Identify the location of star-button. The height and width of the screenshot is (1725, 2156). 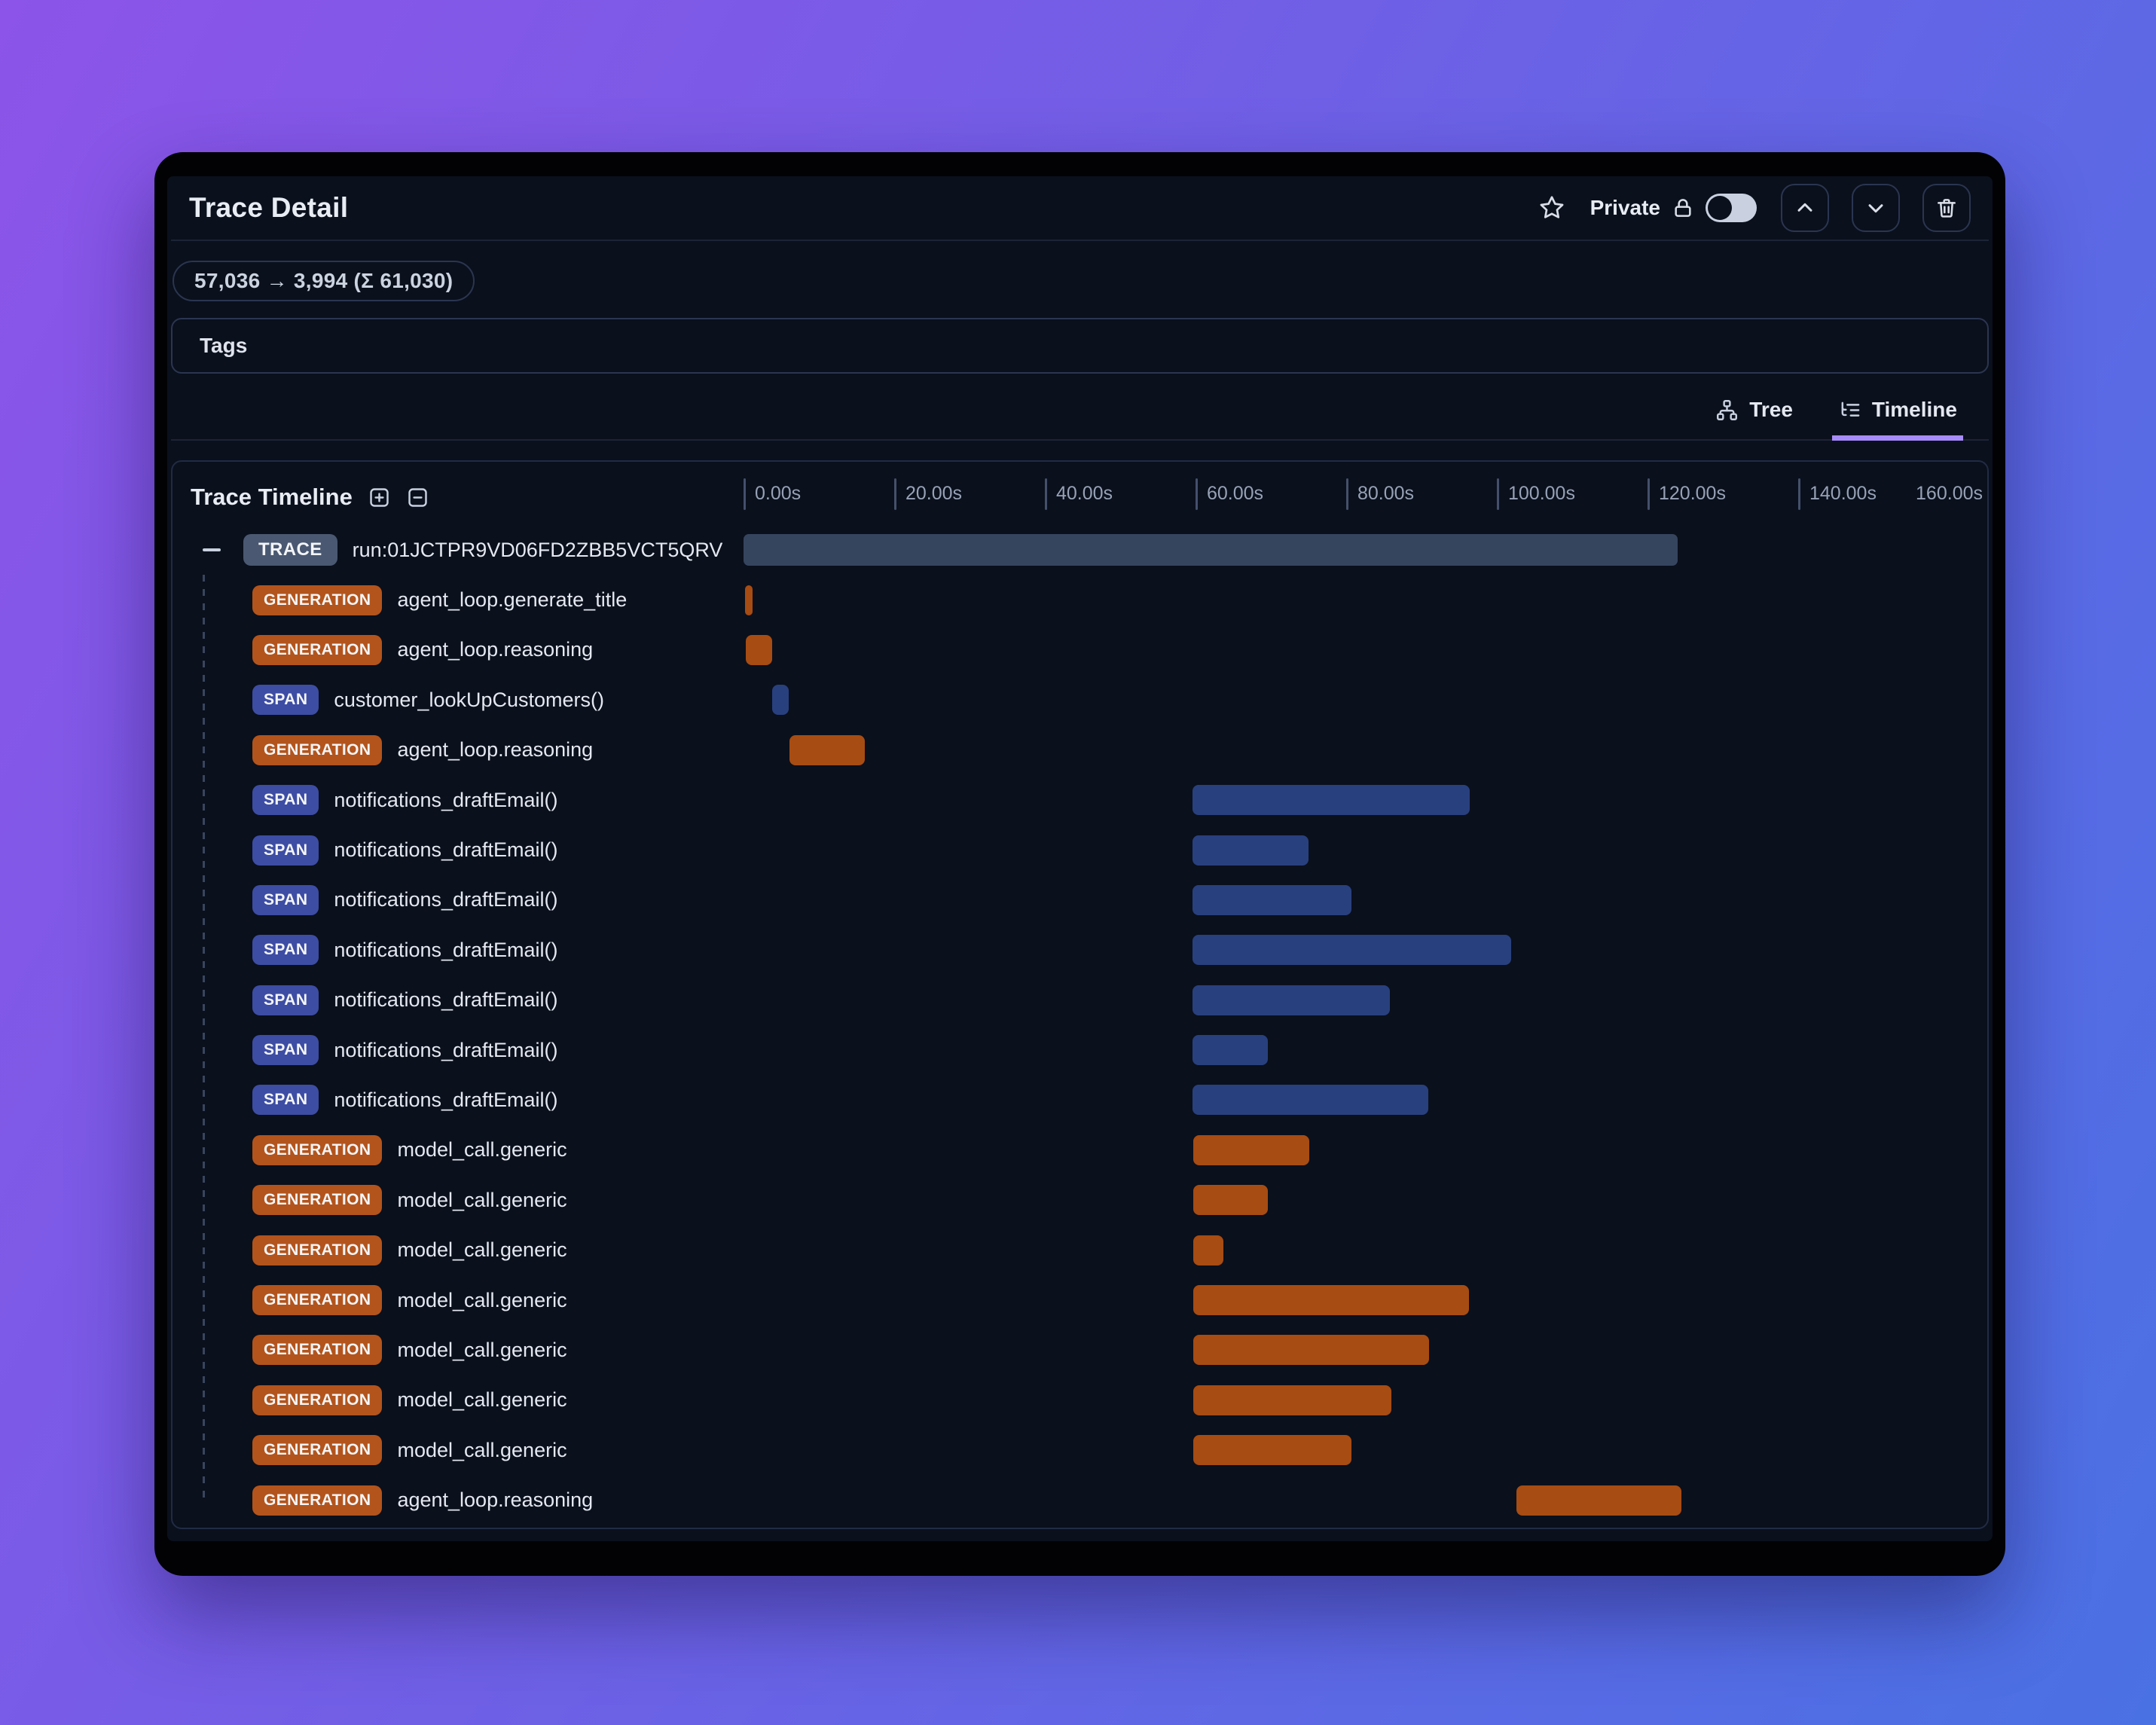
(1552, 208).